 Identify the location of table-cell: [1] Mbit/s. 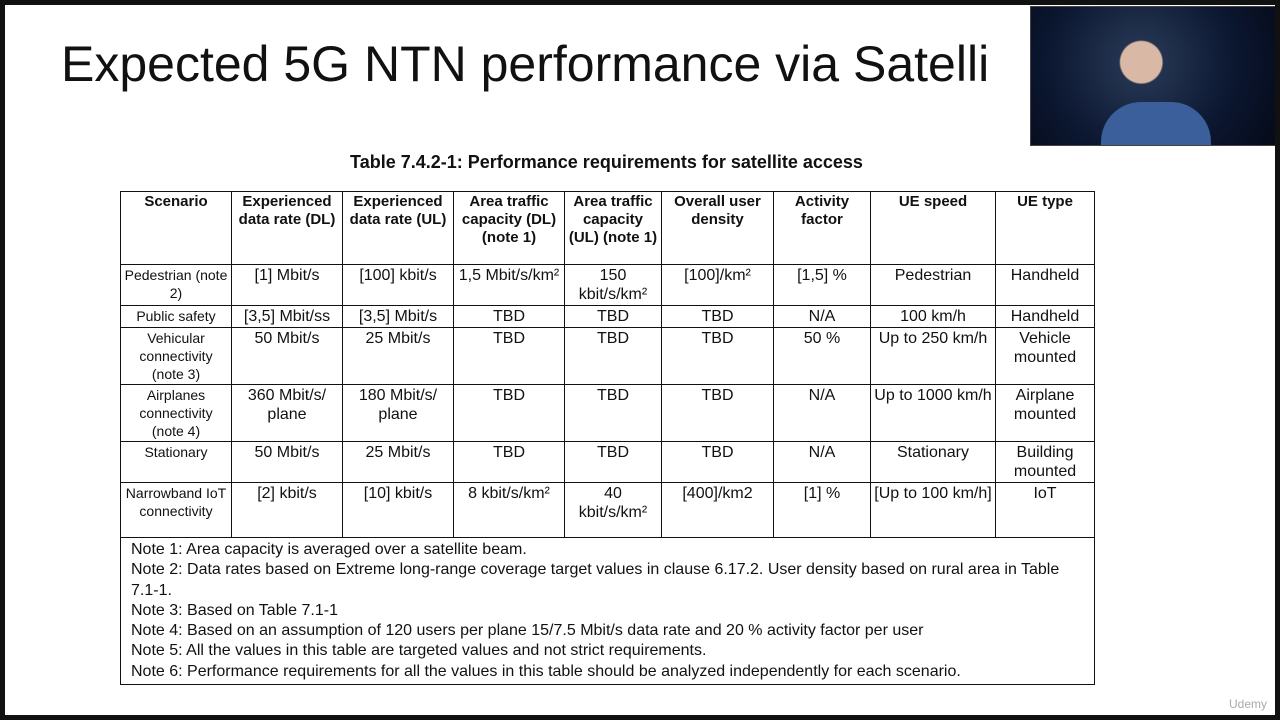
(287, 285).